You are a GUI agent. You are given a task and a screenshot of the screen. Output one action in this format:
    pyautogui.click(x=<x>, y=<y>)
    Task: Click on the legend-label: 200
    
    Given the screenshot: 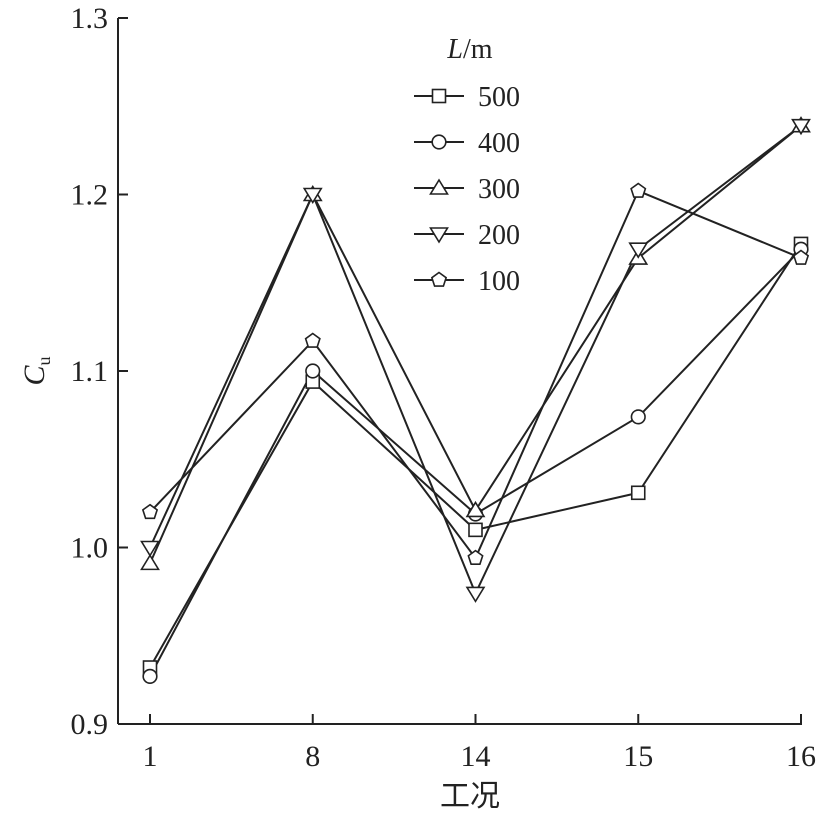 What is the action you would take?
    pyautogui.click(x=499, y=235)
    